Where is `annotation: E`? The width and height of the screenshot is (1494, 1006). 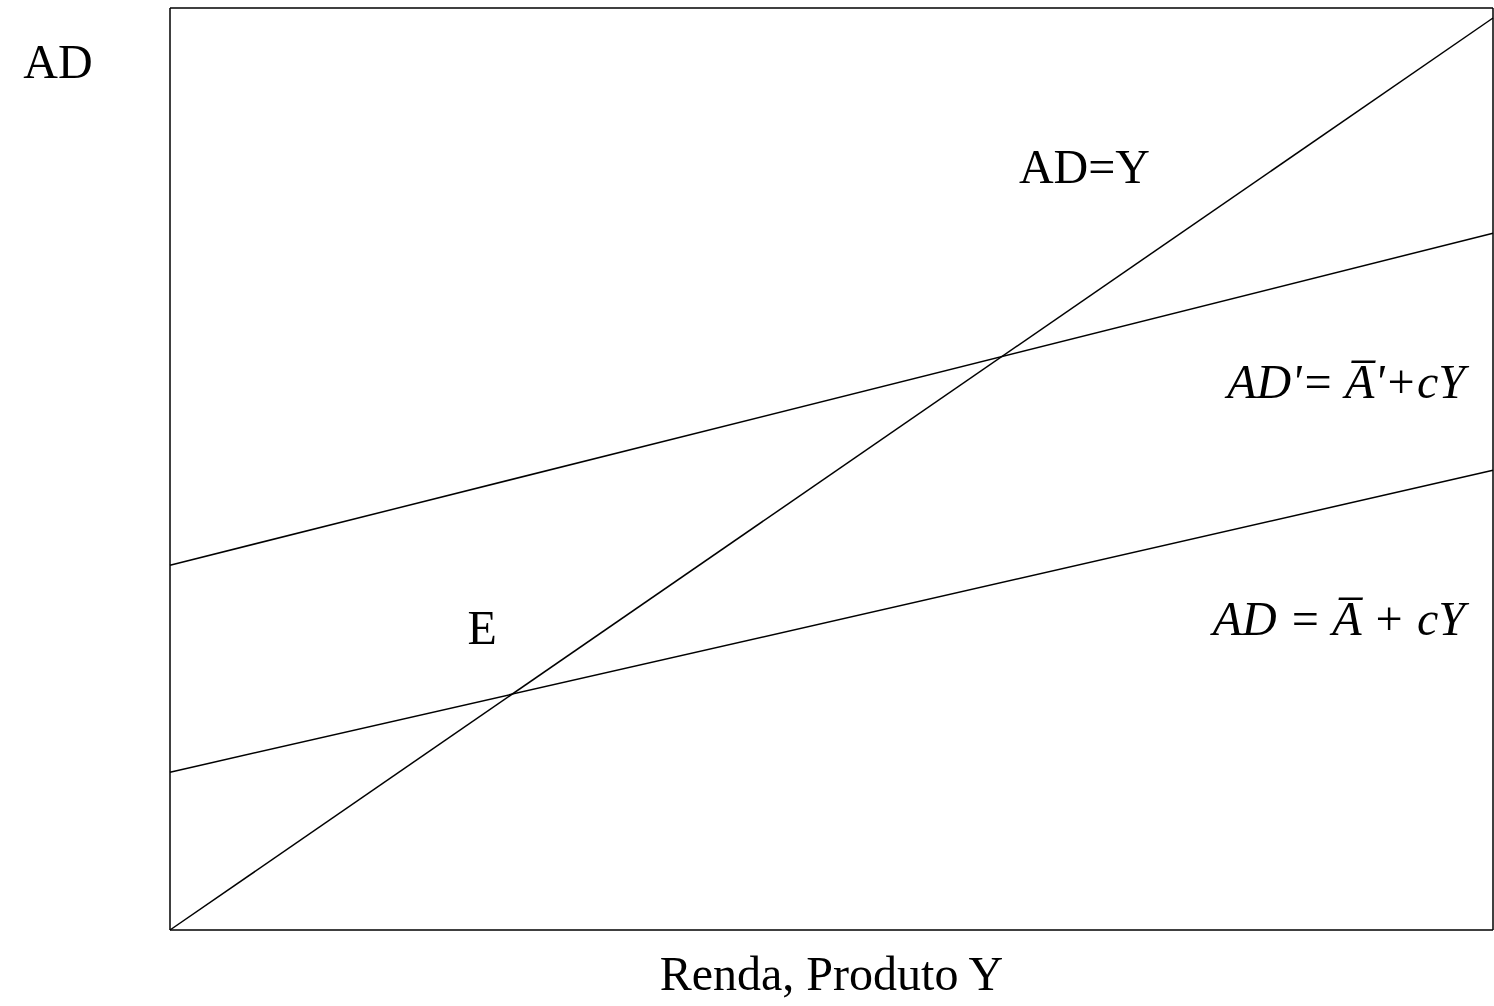 annotation: E is located at coordinates (482, 628).